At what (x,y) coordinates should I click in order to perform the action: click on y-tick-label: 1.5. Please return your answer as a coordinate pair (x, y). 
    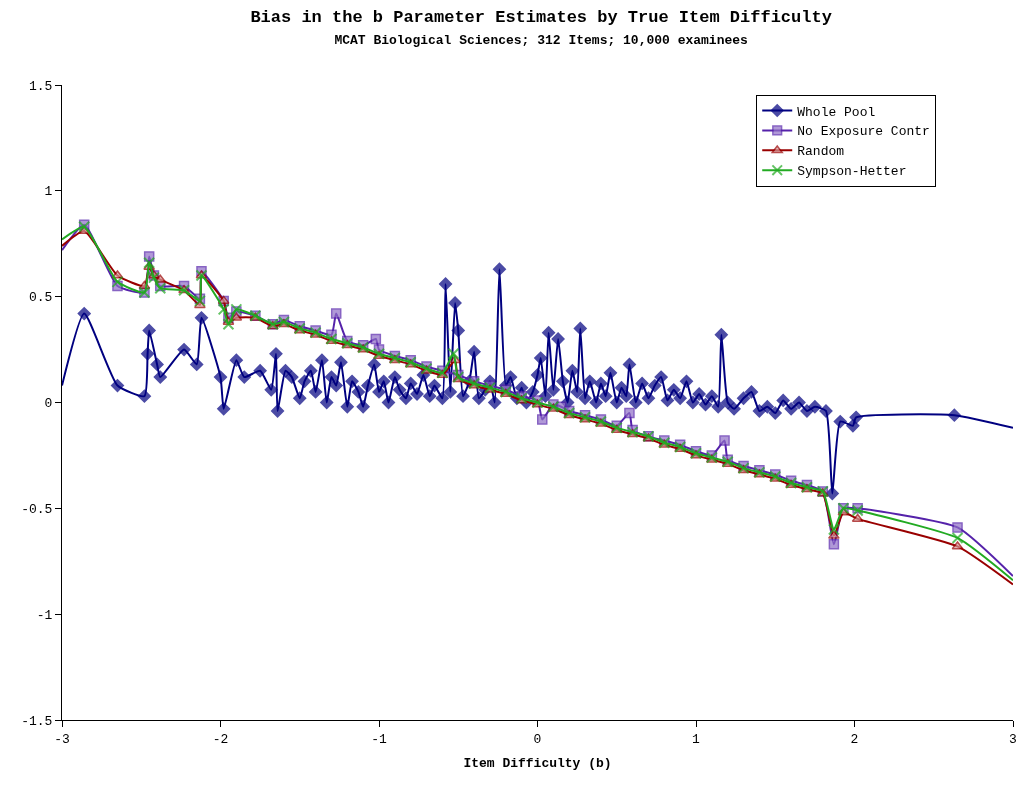
    Looking at the image, I should click on (40, 86).